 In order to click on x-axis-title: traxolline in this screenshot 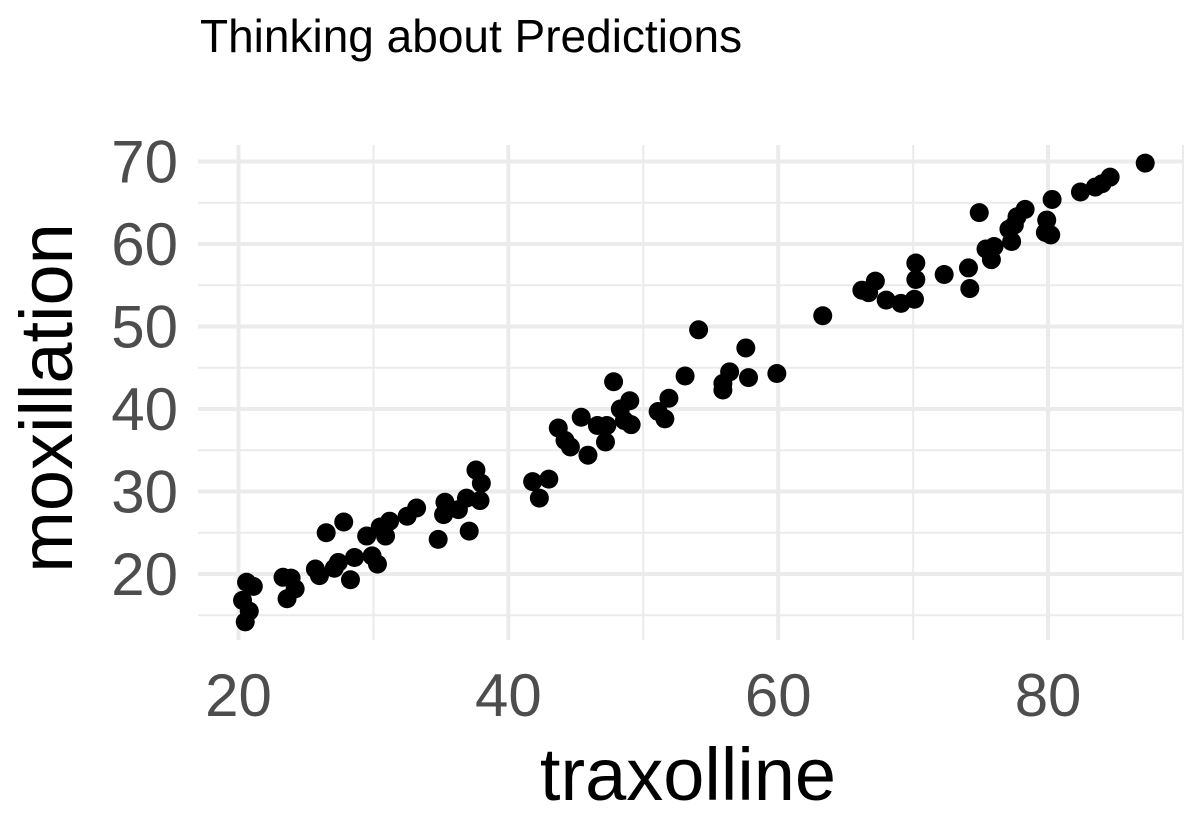, I will do `click(688, 773)`.